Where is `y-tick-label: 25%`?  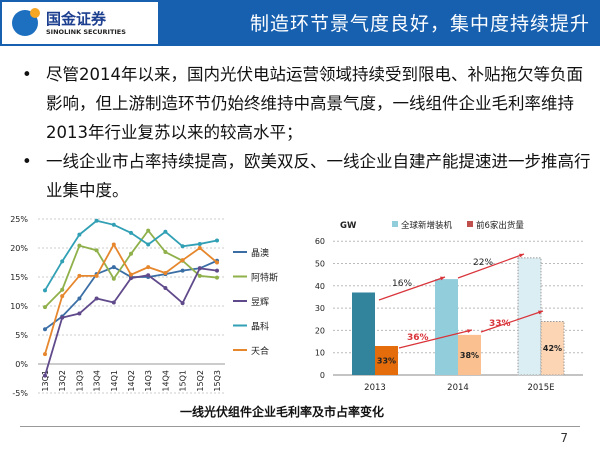
y-tick-label: 25% is located at coordinates (19, 219).